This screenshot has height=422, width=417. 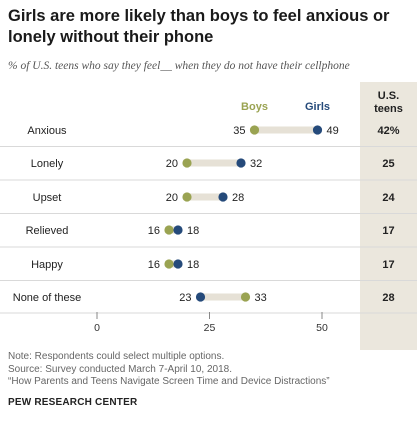 What do you see at coordinates (73, 402) in the screenshot?
I see `source-organization: PEW RESEARCH CENTER` at bounding box center [73, 402].